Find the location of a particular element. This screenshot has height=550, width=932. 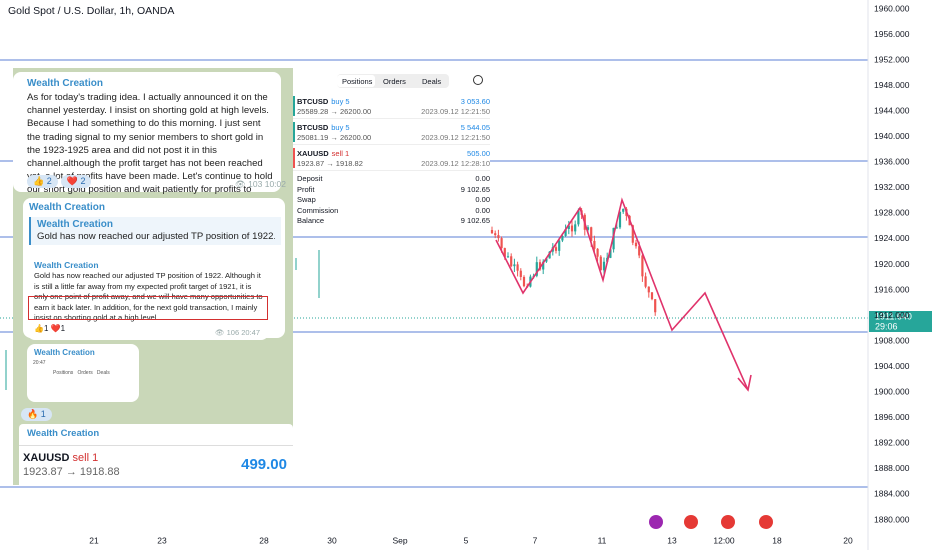

price-tag-value: 1911.640 is located at coordinates (893, 316).